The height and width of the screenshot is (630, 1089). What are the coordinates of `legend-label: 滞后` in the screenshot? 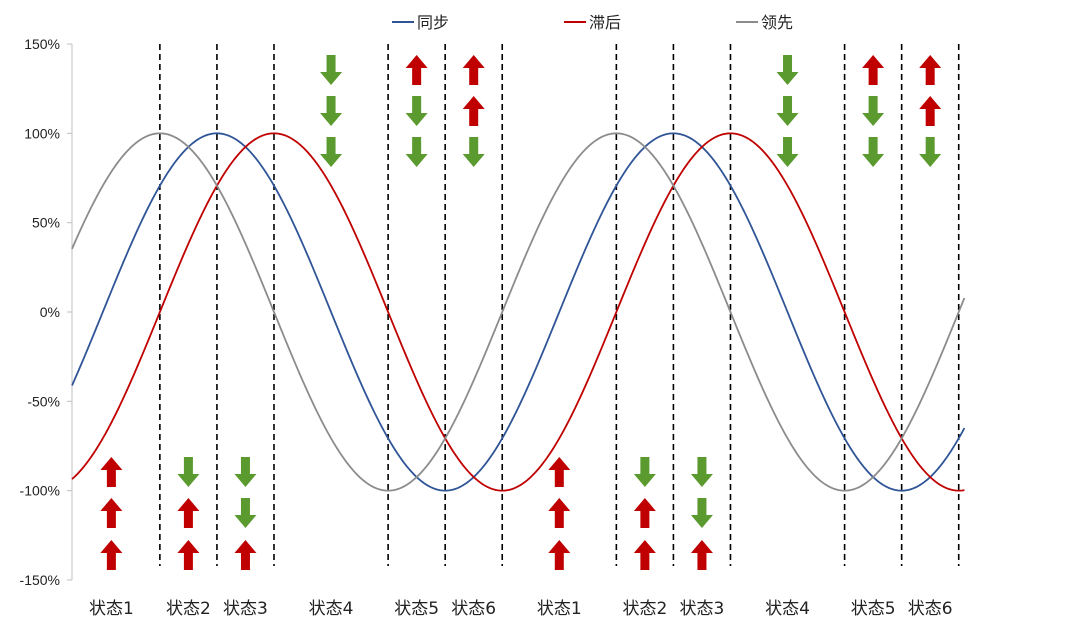 It's located at (605, 22).